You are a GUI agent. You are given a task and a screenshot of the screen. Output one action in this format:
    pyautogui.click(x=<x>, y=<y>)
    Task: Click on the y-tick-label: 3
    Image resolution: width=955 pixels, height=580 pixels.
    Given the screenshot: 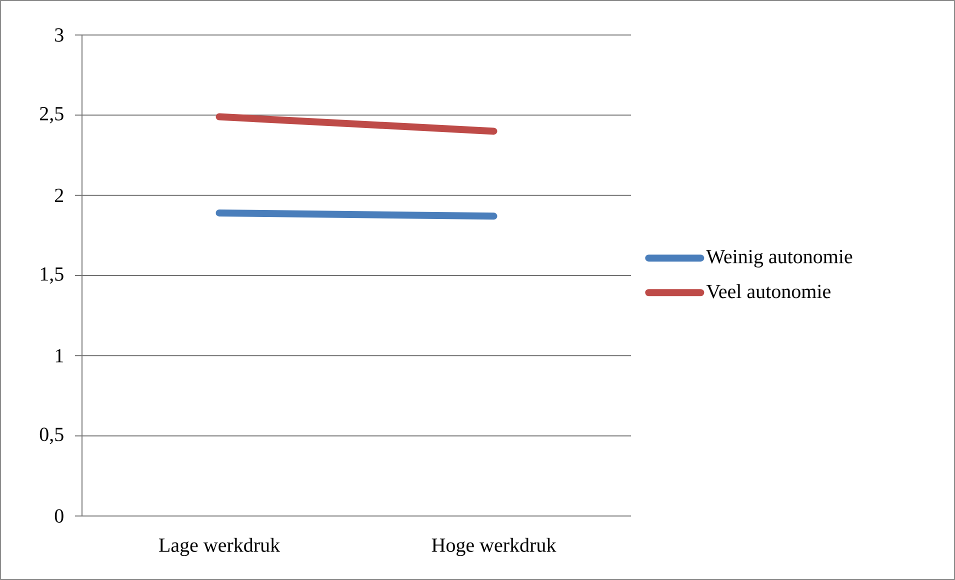 What is the action you would take?
    pyautogui.click(x=59, y=35)
    